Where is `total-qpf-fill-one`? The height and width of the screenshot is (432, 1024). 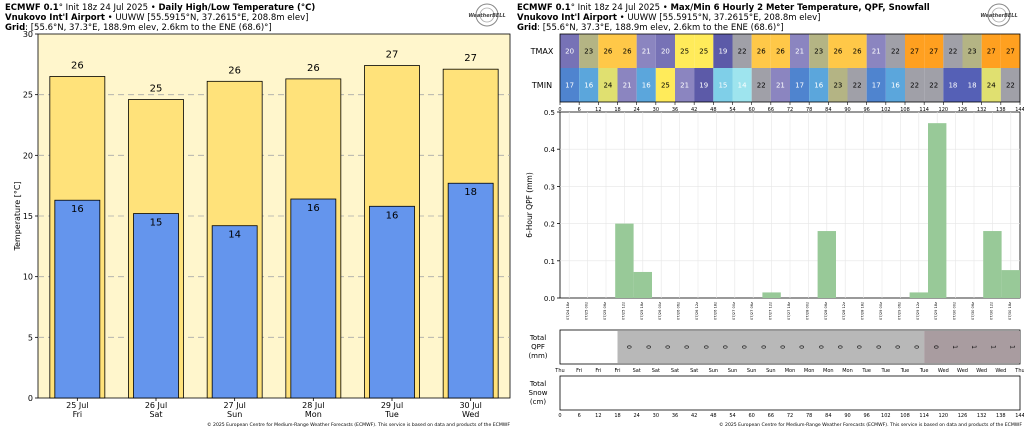
total-qpf-fill-one is located at coordinates (972, 347).